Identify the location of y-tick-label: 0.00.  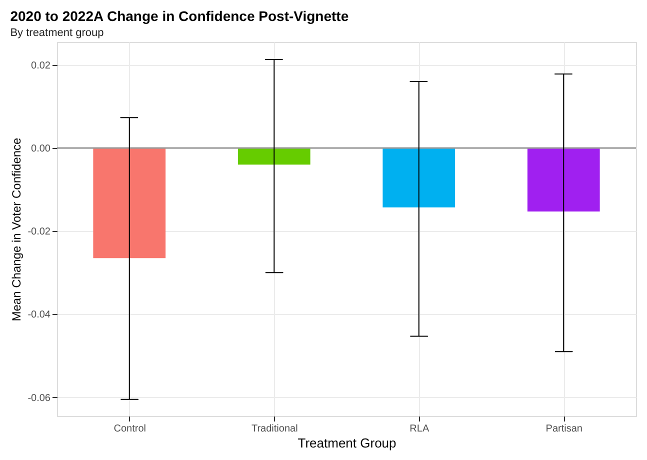
(41, 148).